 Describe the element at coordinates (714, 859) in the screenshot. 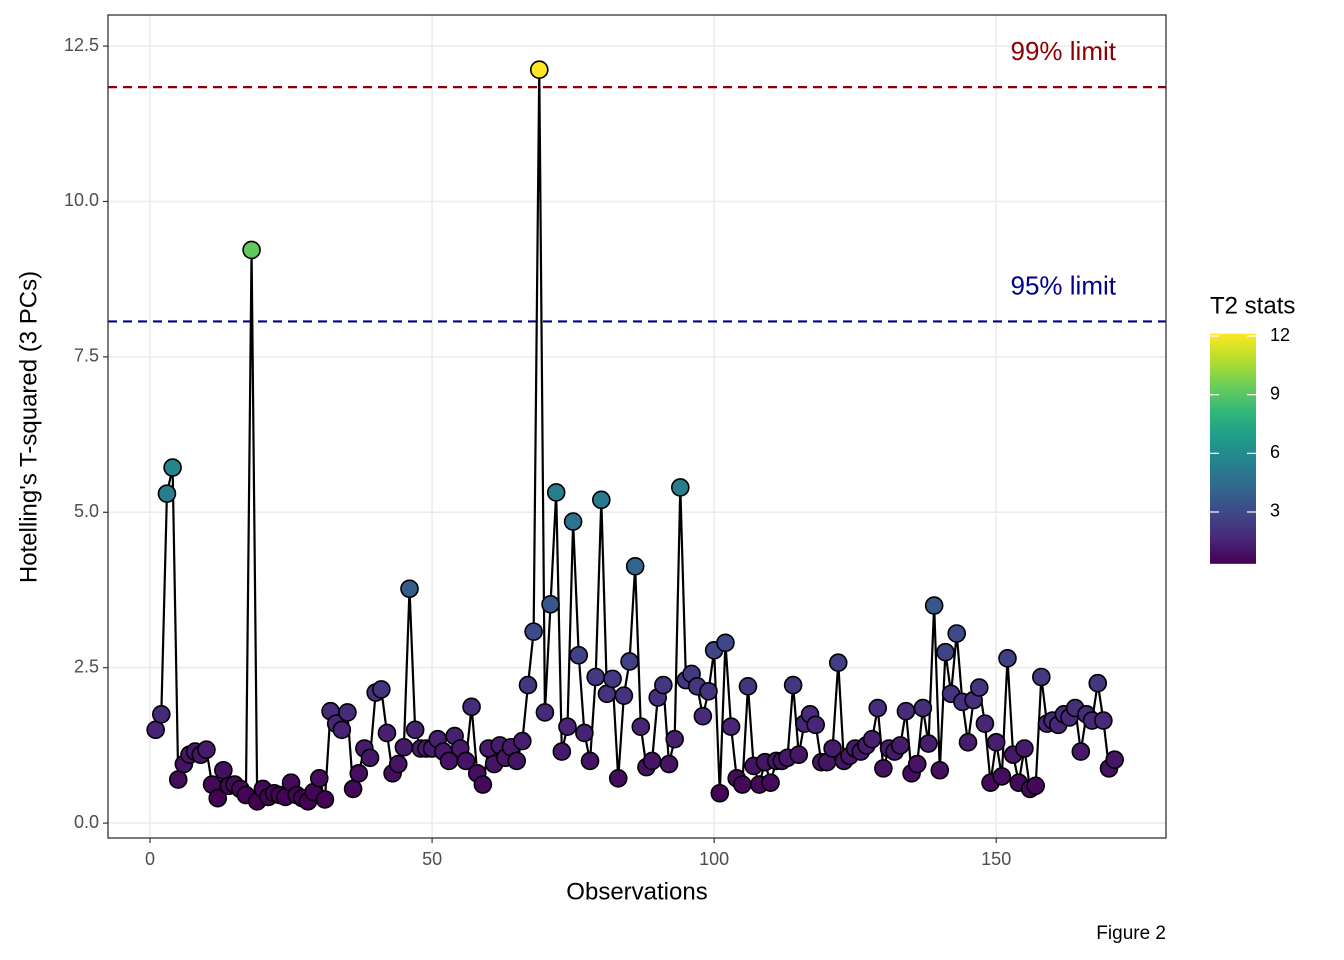

I see `x-tick-label: 100` at that location.